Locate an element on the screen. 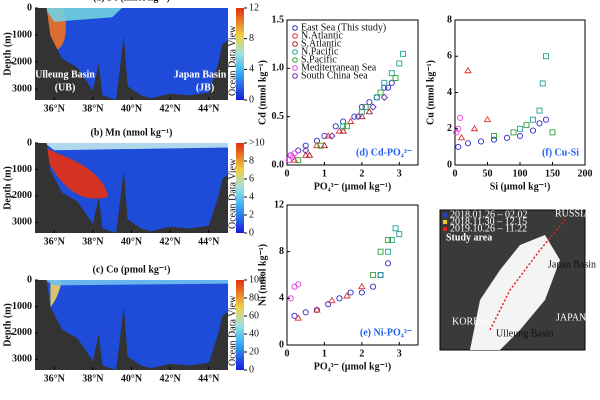 Image resolution: width=600 pixels, height=400 pixels. colorbar-tick-label: 40 is located at coordinates (254, 333).